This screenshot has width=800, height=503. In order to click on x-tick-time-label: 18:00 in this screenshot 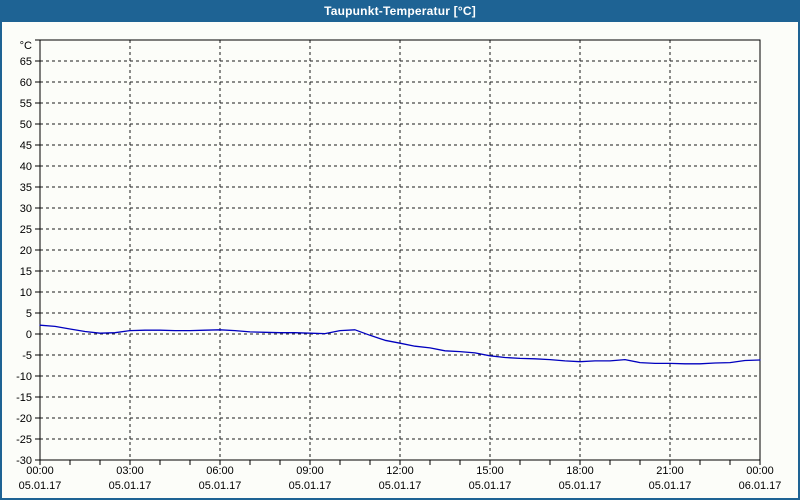, I will do `click(580, 471)`.